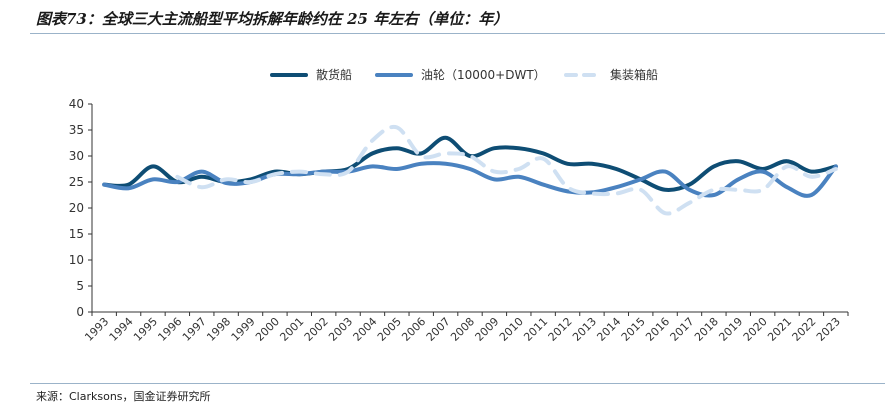  I want to click on x-tick-label: 1993, so click(96, 329).